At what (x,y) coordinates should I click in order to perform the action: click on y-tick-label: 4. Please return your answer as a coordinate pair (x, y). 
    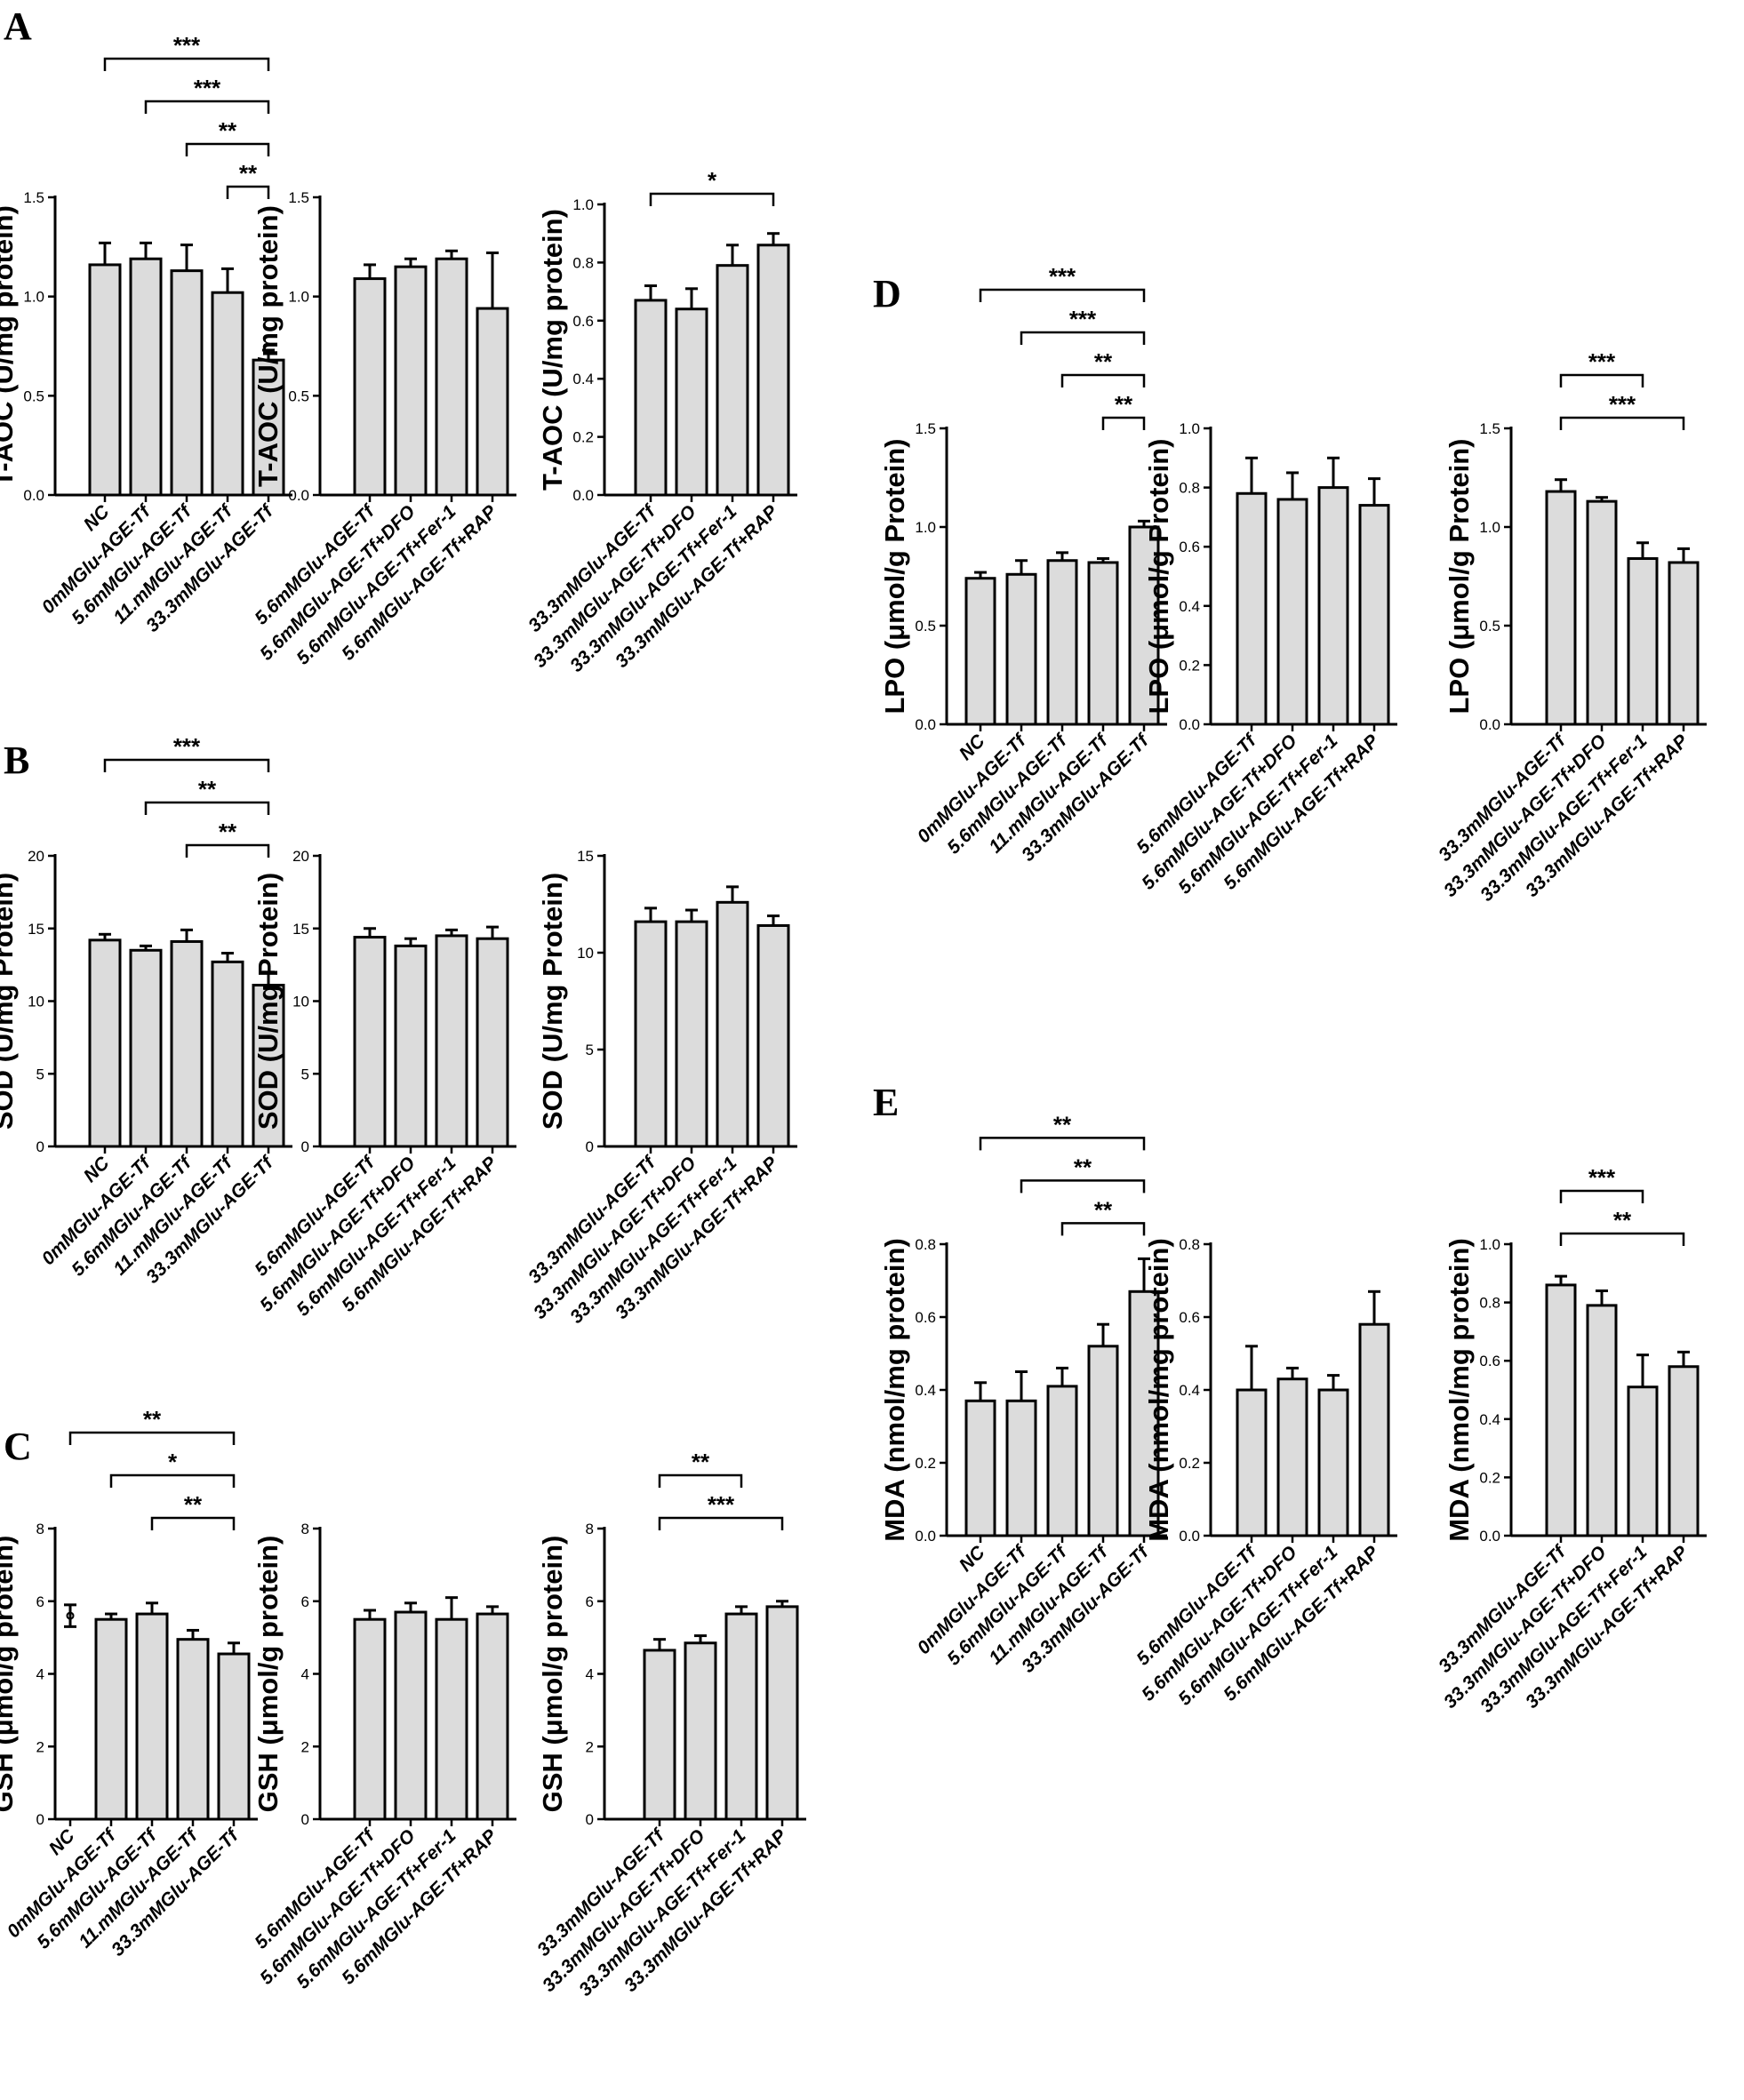
    Looking at the image, I should click on (305, 1674).